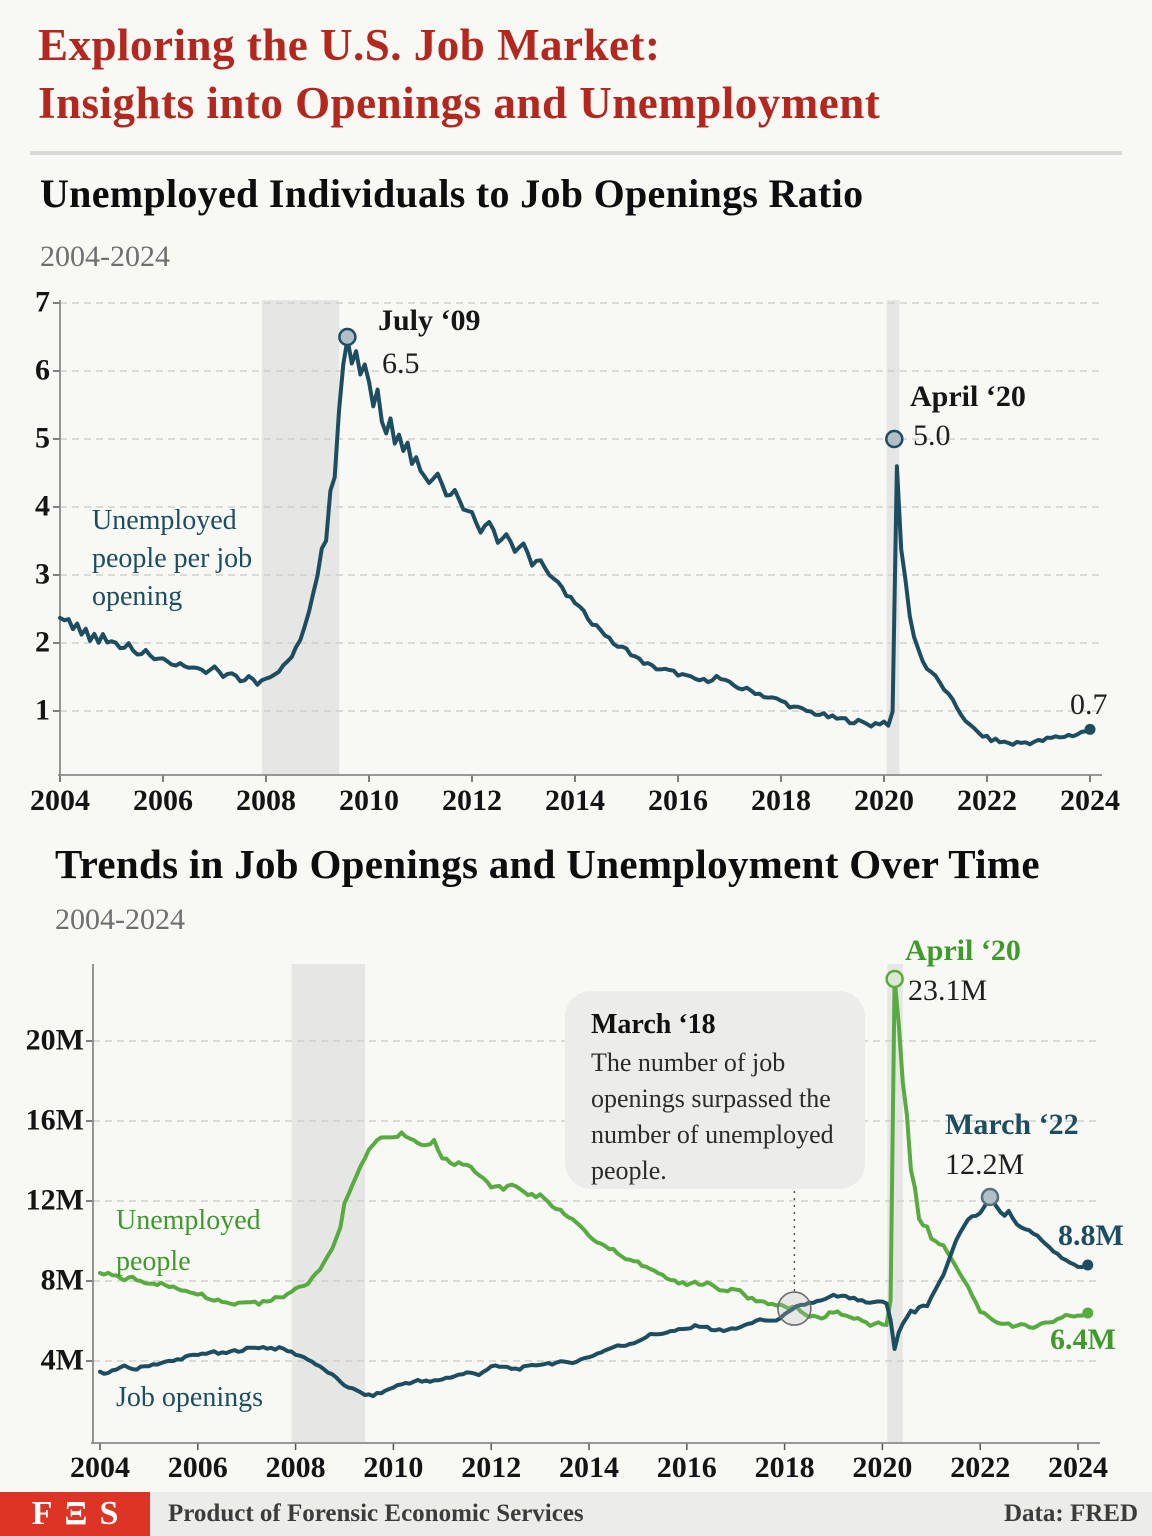  I want to click on y-tick-label: 8M, so click(62, 1280).